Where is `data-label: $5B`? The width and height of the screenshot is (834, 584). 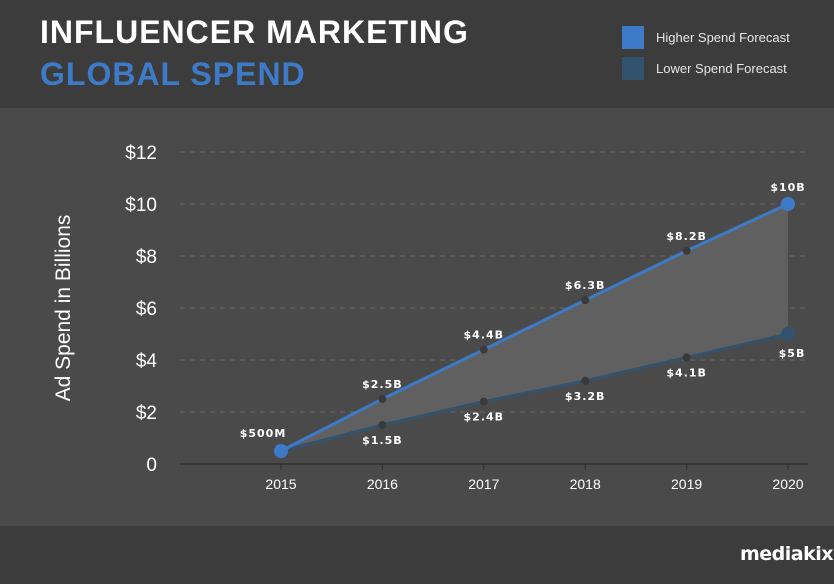
data-label: $5B is located at coordinates (792, 353).